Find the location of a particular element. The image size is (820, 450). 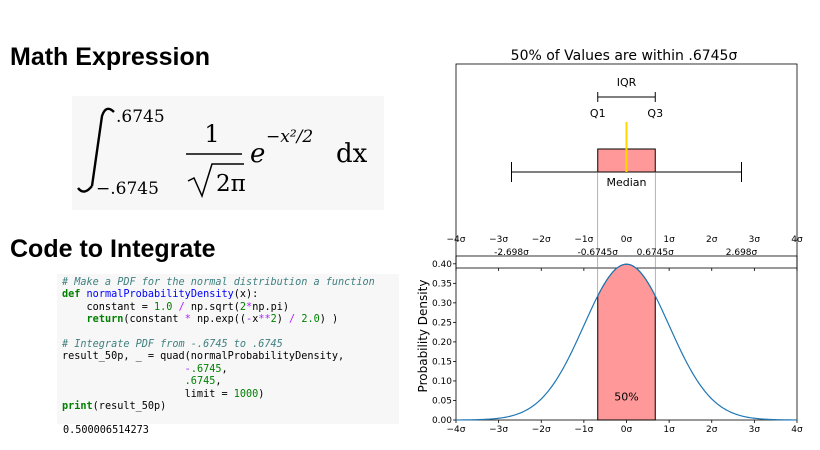

code-line: -.6745, is located at coordinates (206, 369).